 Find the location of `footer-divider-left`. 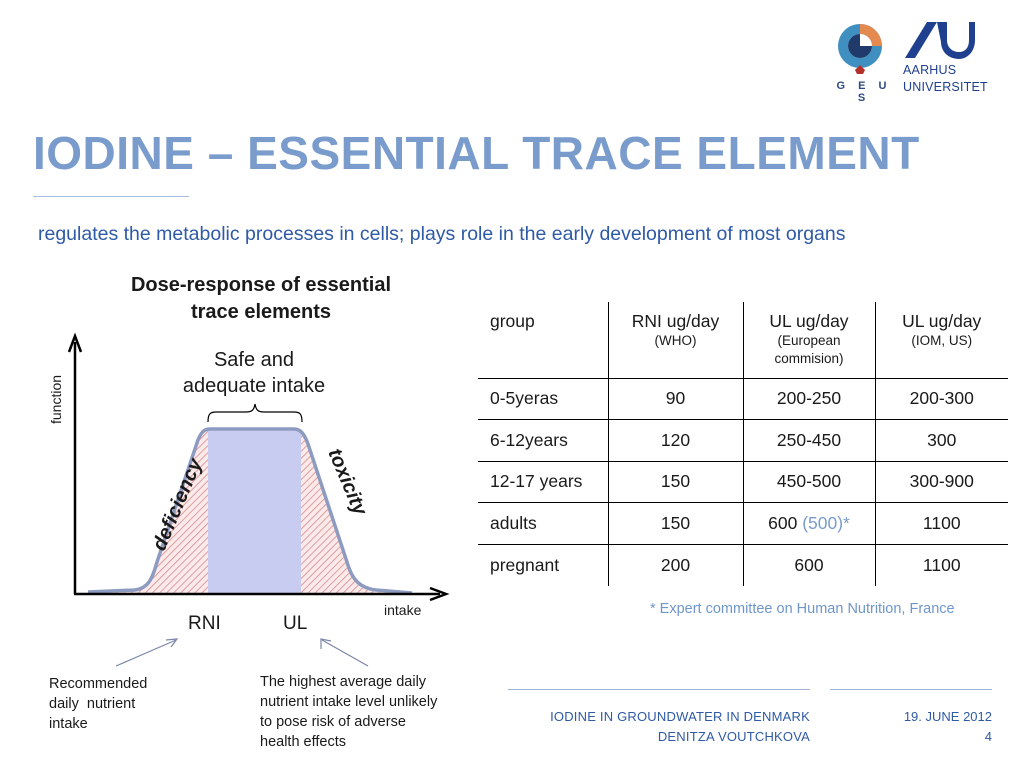

footer-divider-left is located at coordinates (659, 689).